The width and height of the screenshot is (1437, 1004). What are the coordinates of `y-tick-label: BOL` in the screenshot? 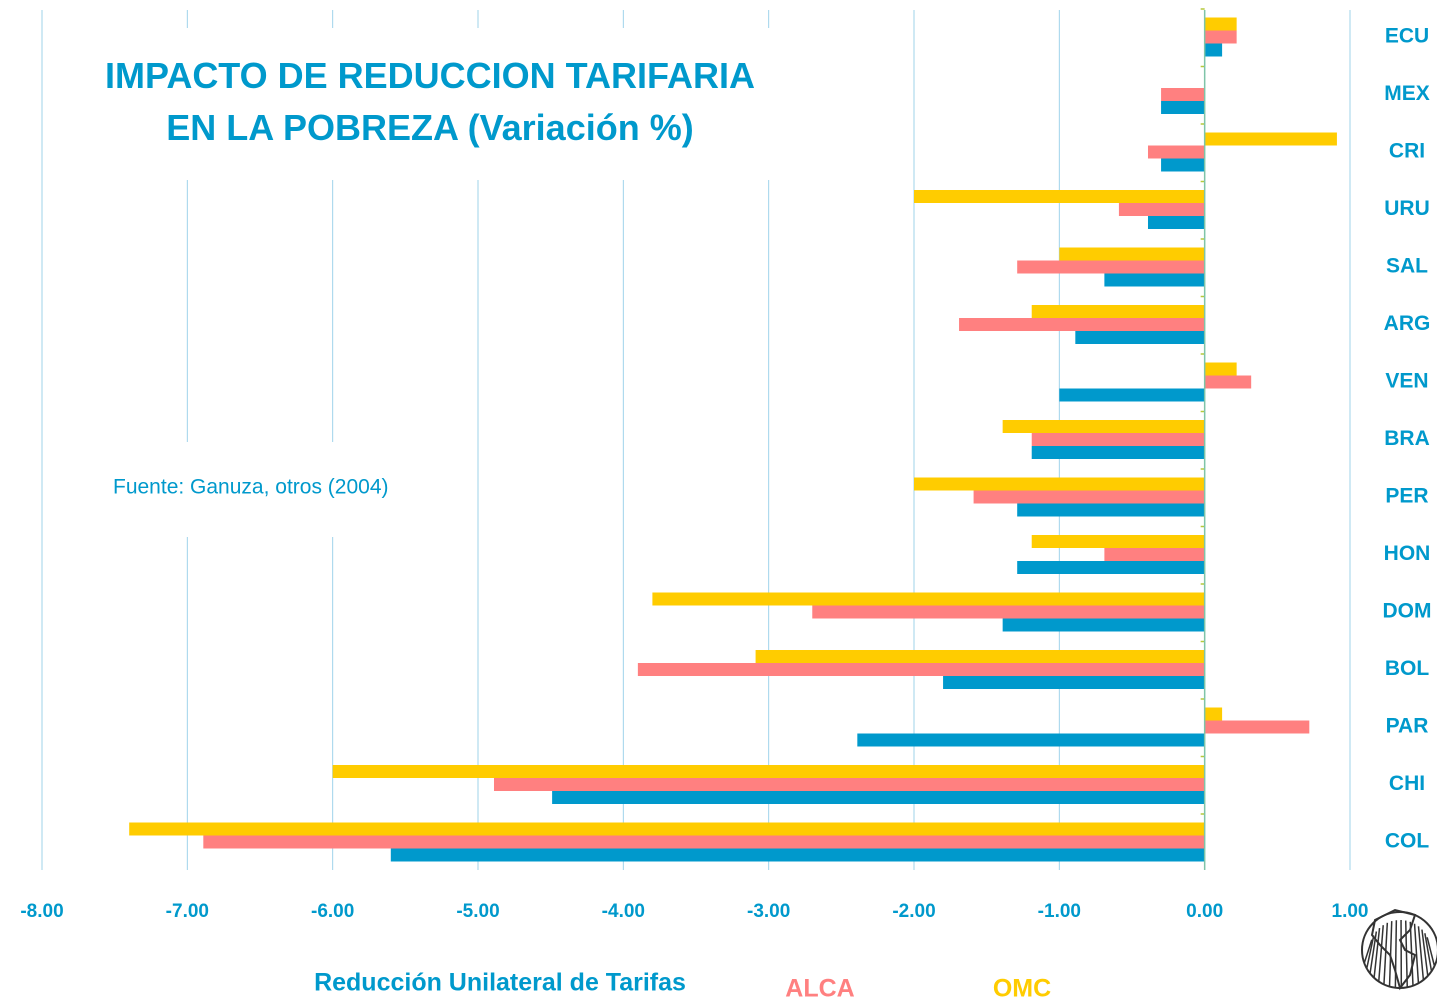 It's located at (1407, 668).